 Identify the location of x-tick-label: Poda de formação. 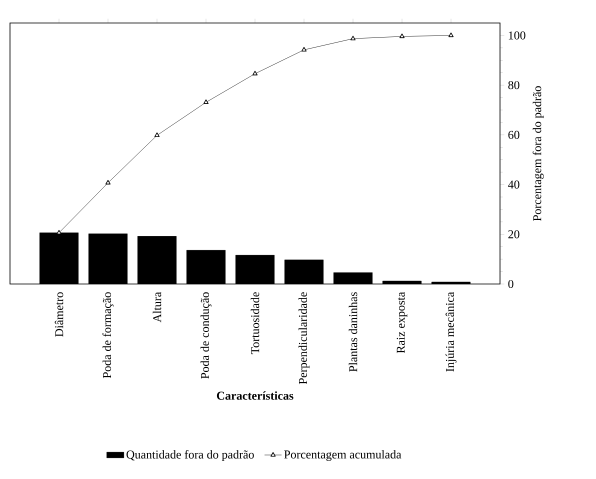
(108, 335).